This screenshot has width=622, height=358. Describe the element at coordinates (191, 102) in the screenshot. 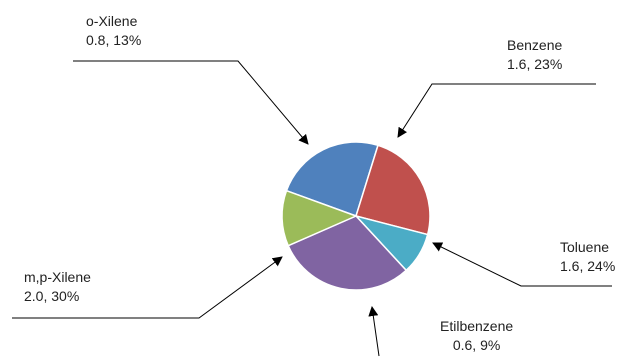

I see `leader-line-o-xilene` at that location.